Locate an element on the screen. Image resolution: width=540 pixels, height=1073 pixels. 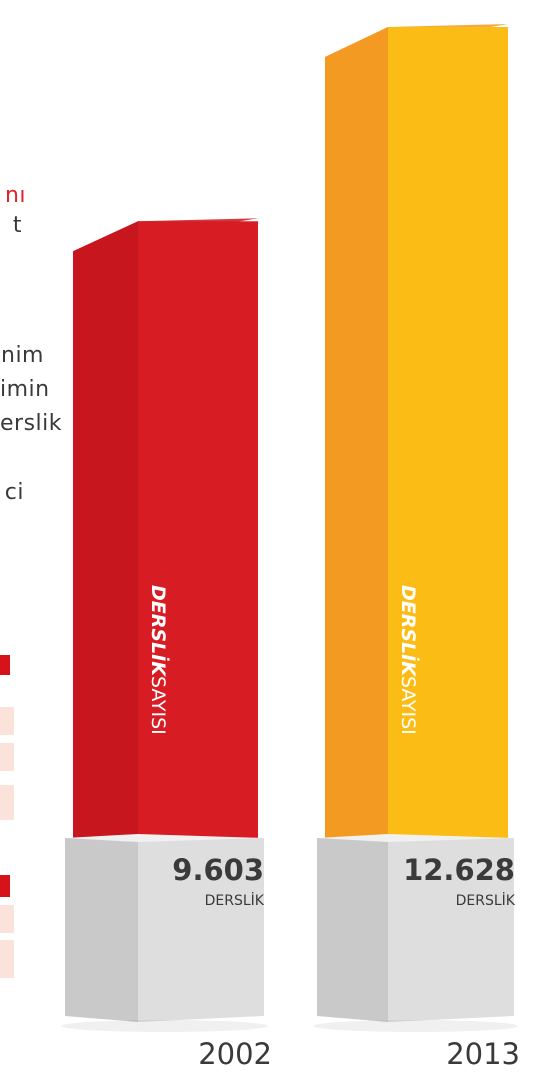
unit-label-2013: DERSLİK is located at coordinates (486, 900).